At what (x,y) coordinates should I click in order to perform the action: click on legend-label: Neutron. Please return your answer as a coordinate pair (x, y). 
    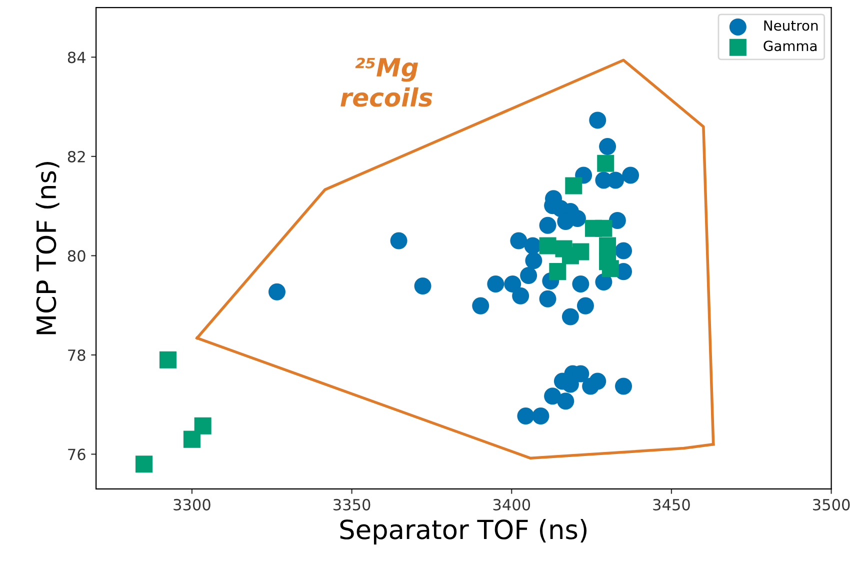
    Looking at the image, I should click on (791, 25).